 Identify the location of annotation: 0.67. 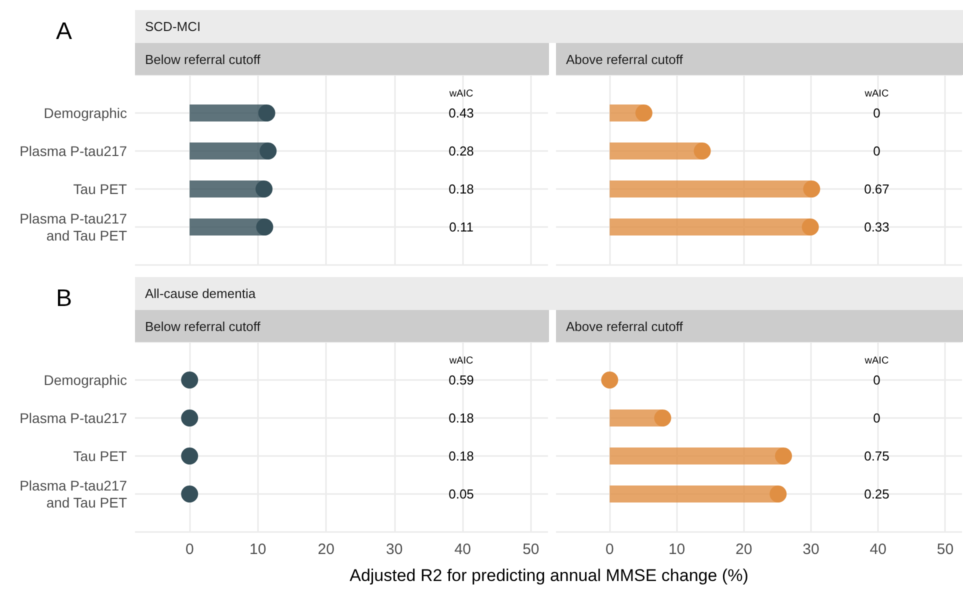
(877, 189).